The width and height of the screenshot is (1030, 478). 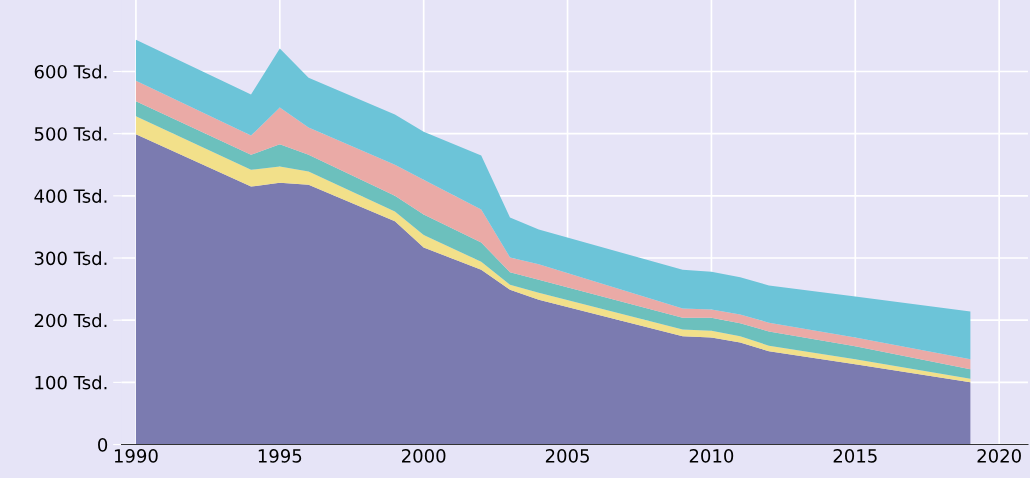 What do you see at coordinates (855, 456) in the screenshot?
I see `x-tick-label: 2015` at bounding box center [855, 456].